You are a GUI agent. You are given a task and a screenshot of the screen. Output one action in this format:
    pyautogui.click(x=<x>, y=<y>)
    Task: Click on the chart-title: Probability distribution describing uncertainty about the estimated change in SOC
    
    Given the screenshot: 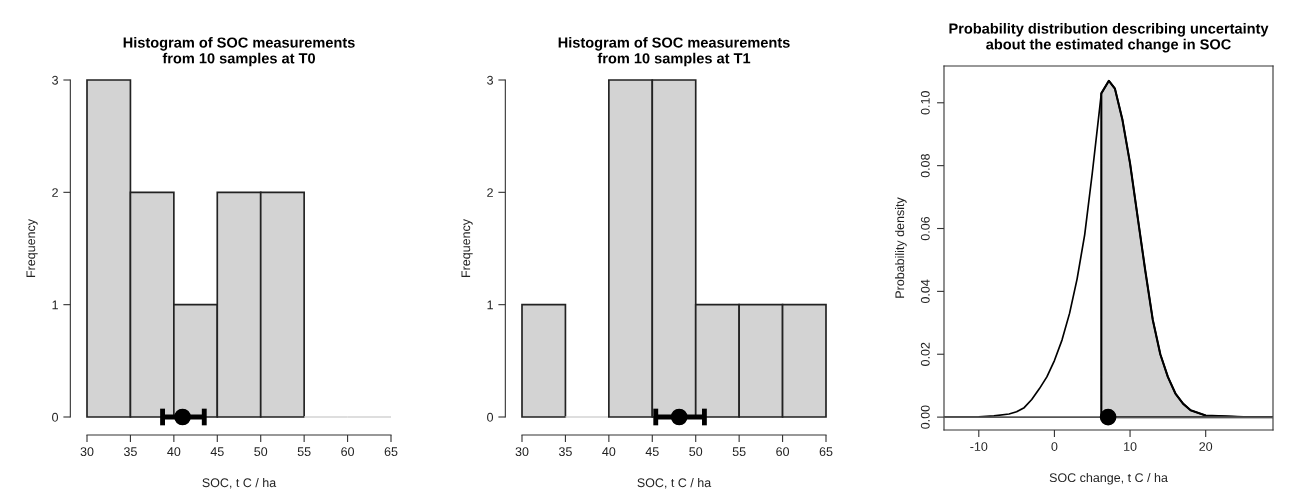 What is the action you would take?
    pyautogui.click(x=1109, y=37)
    